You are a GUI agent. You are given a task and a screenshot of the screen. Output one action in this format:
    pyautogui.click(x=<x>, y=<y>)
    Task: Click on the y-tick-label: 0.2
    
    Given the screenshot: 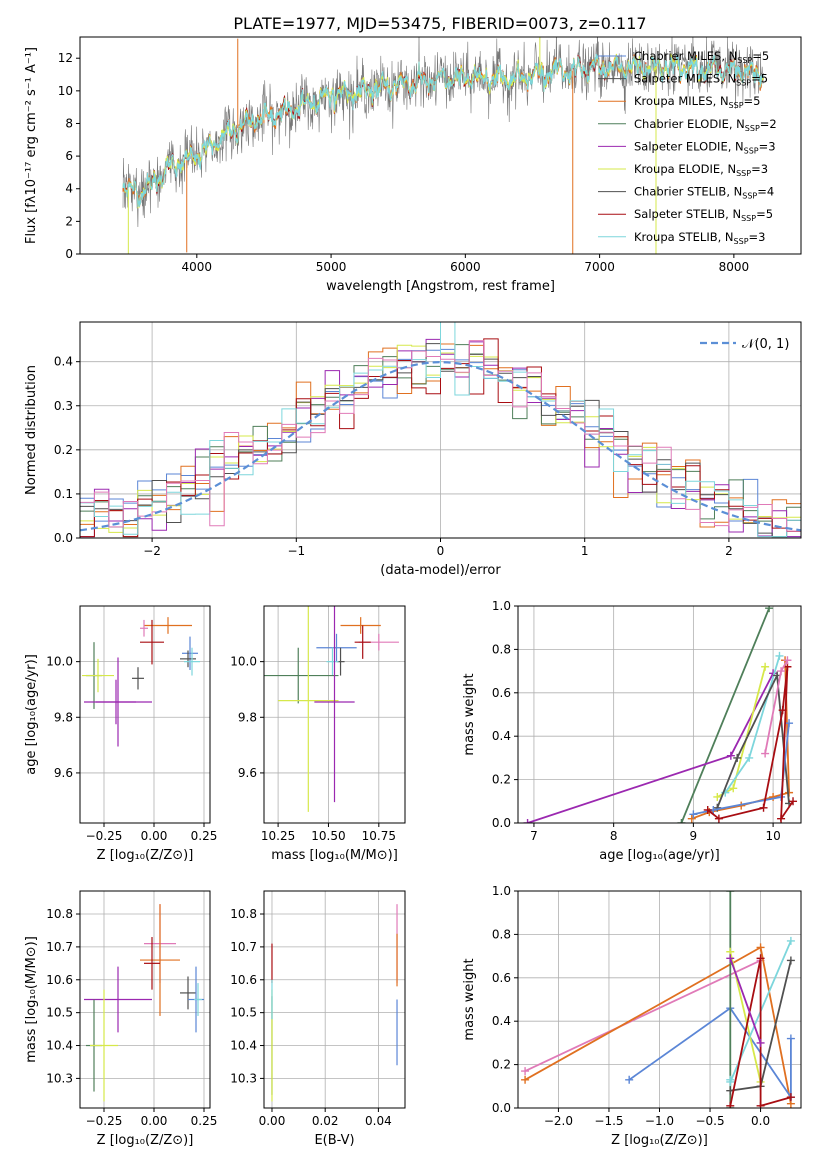 What is the action you would take?
    pyautogui.click(x=501, y=1065)
    